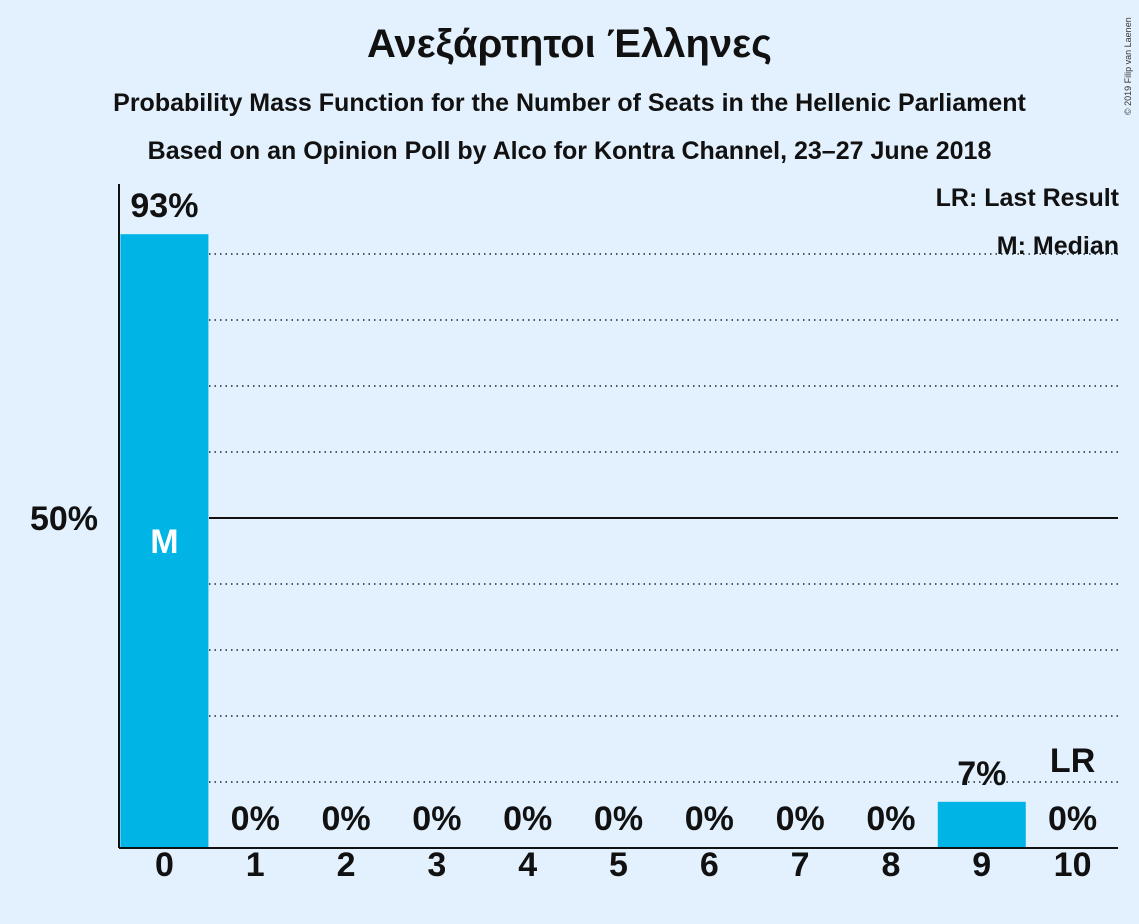 This screenshot has width=1139, height=924. I want to click on x-tick-label: 7, so click(800, 865).